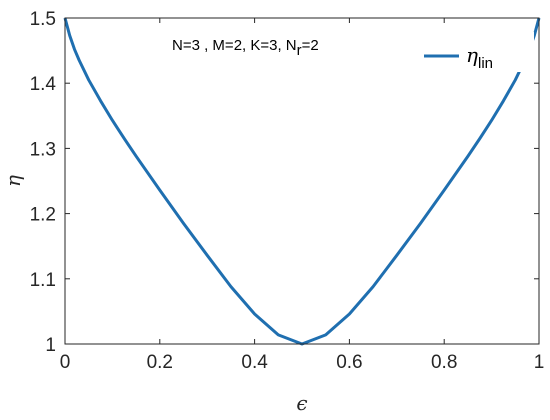  What do you see at coordinates (160, 362) in the screenshot?
I see `x-tick-label: 0.2` at bounding box center [160, 362].